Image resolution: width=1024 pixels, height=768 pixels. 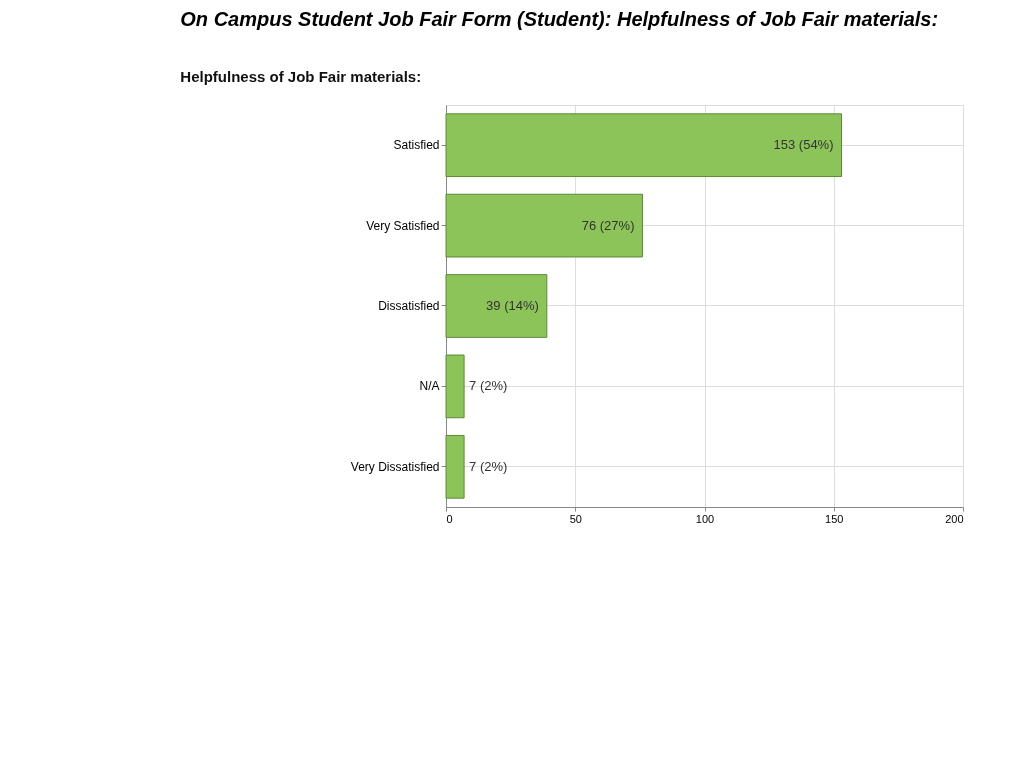 What do you see at coordinates (403, 225) in the screenshot?
I see `y-tick-label: Very Satisfied` at bounding box center [403, 225].